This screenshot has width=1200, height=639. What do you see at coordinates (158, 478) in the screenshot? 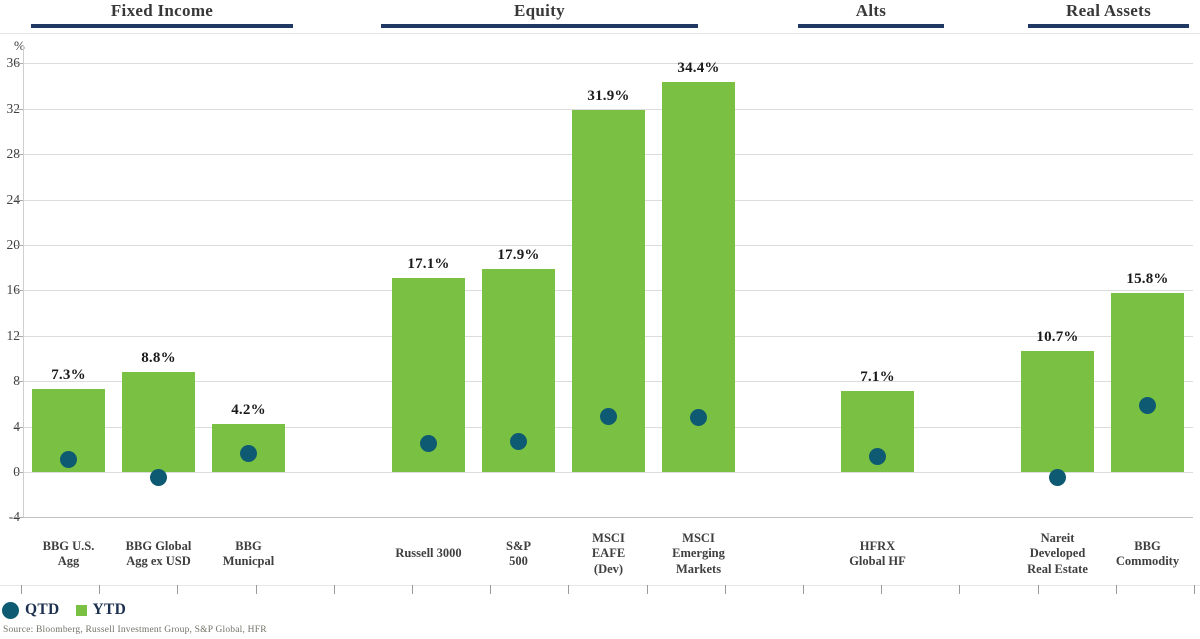
I see `qtd-dot-bbg-global-agg-ex-usd` at bounding box center [158, 478].